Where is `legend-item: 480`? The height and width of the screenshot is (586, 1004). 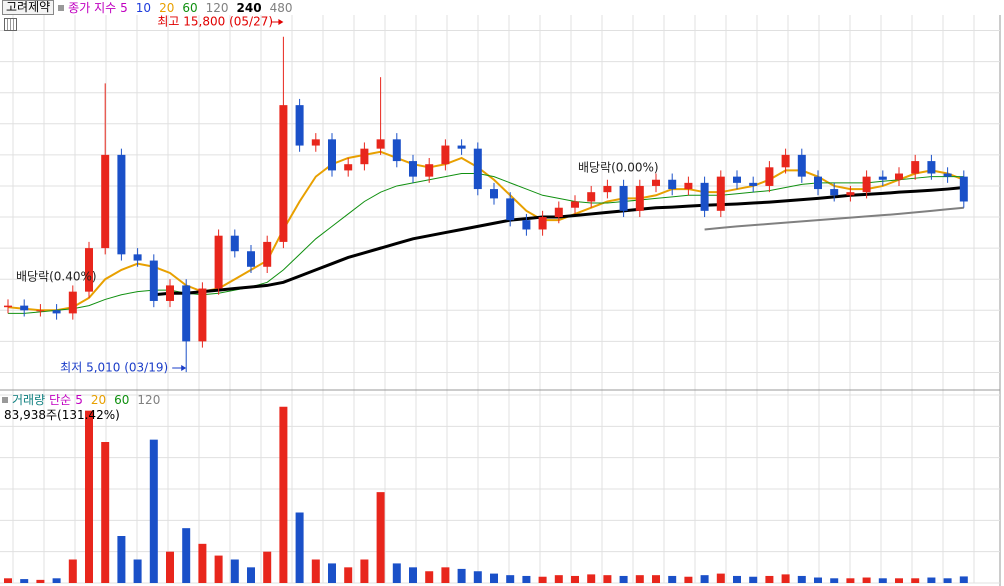 legend-item: 480 is located at coordinates (281, 7).